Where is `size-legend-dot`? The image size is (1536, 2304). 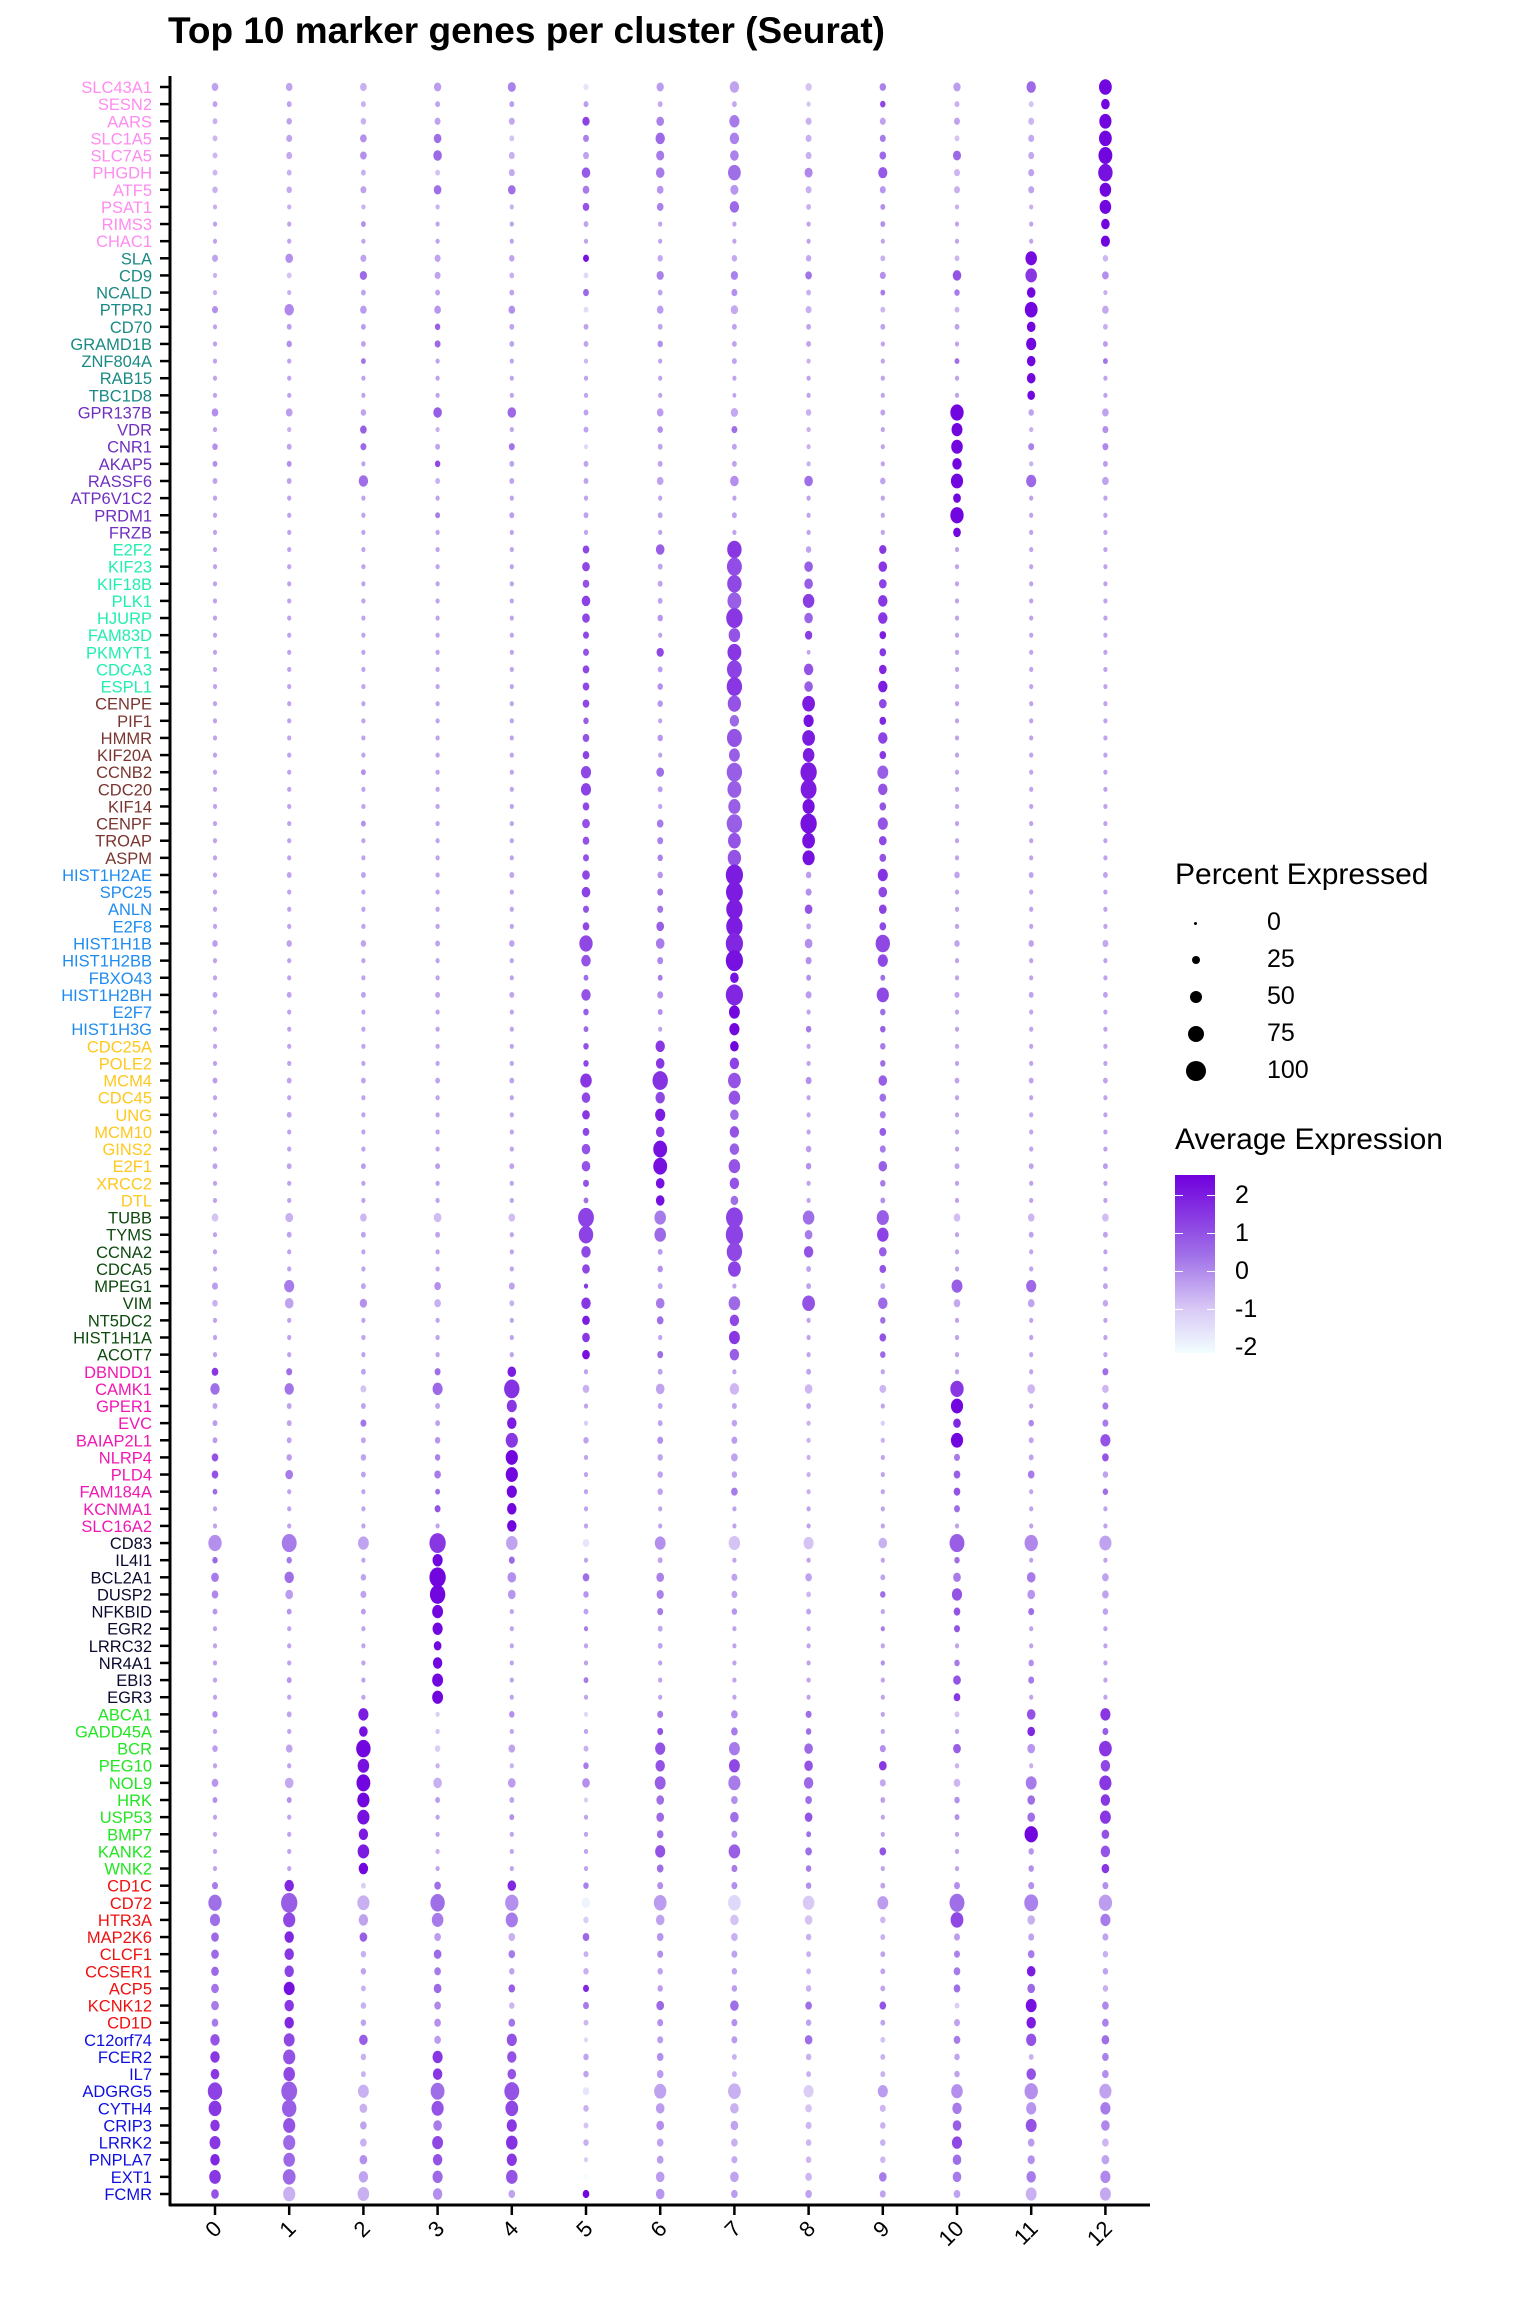 size-legend-dot is located at coordinates (1196, 1071).